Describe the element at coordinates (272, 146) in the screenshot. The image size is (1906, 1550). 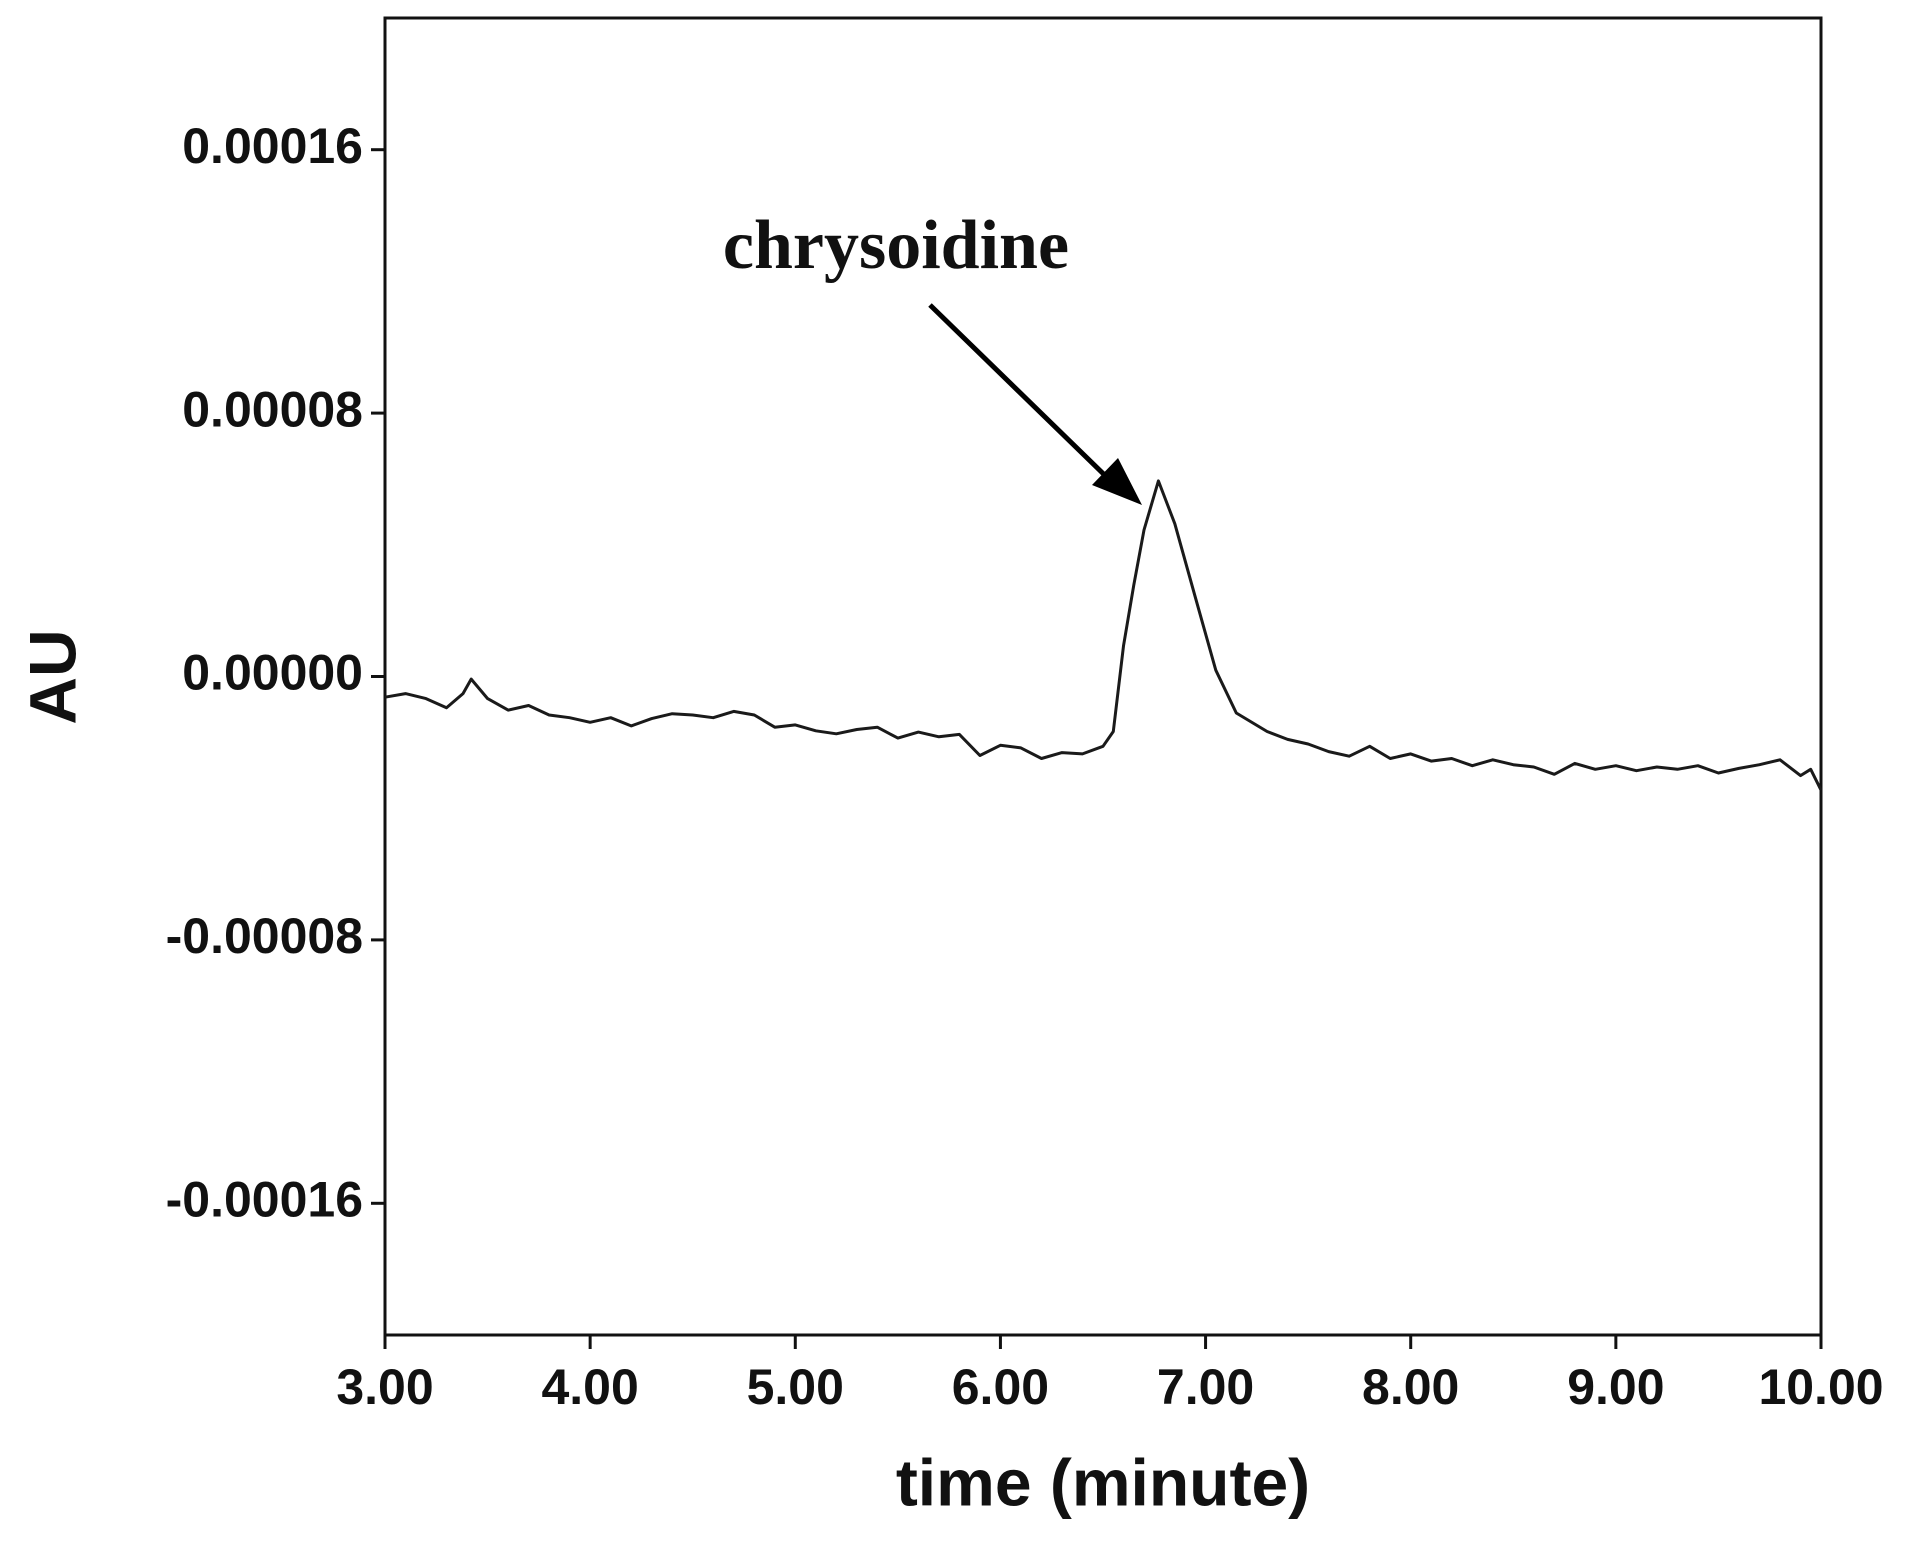
I see `y-tick-label: 0.00016` at that location.